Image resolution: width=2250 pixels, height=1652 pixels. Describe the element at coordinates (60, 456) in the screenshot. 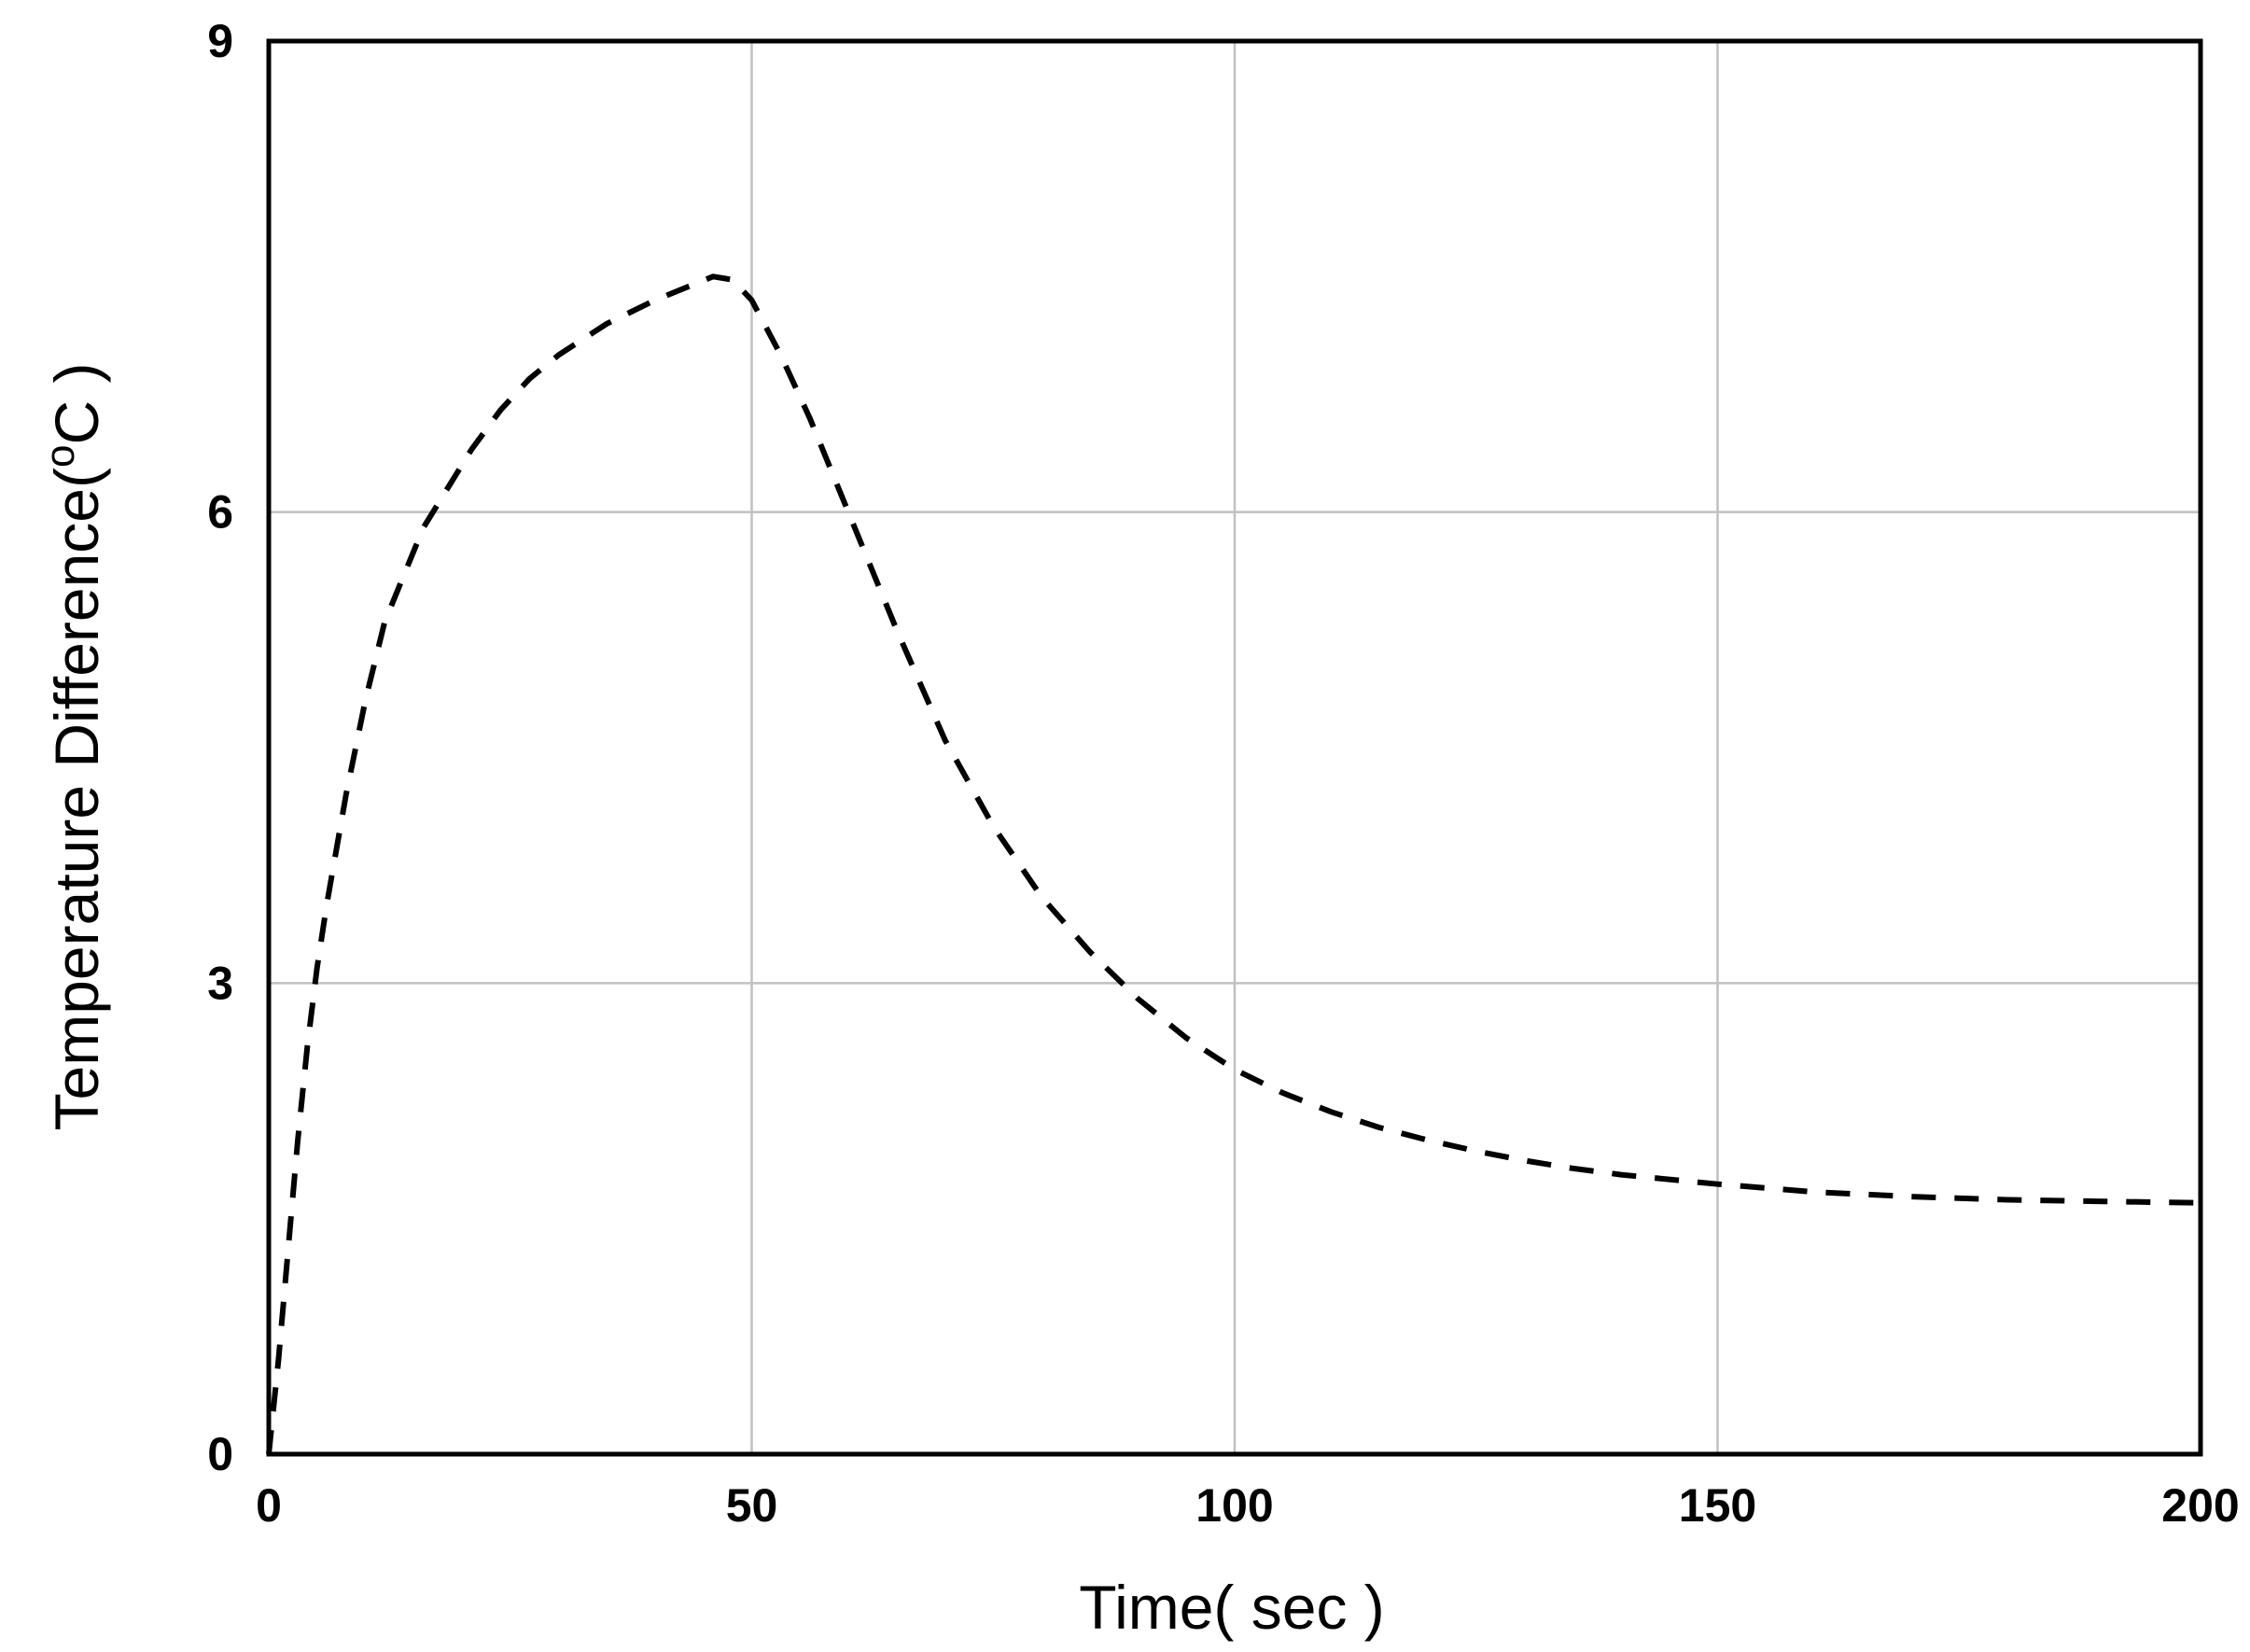

I see `y-axis-title-degree: o` at that location.